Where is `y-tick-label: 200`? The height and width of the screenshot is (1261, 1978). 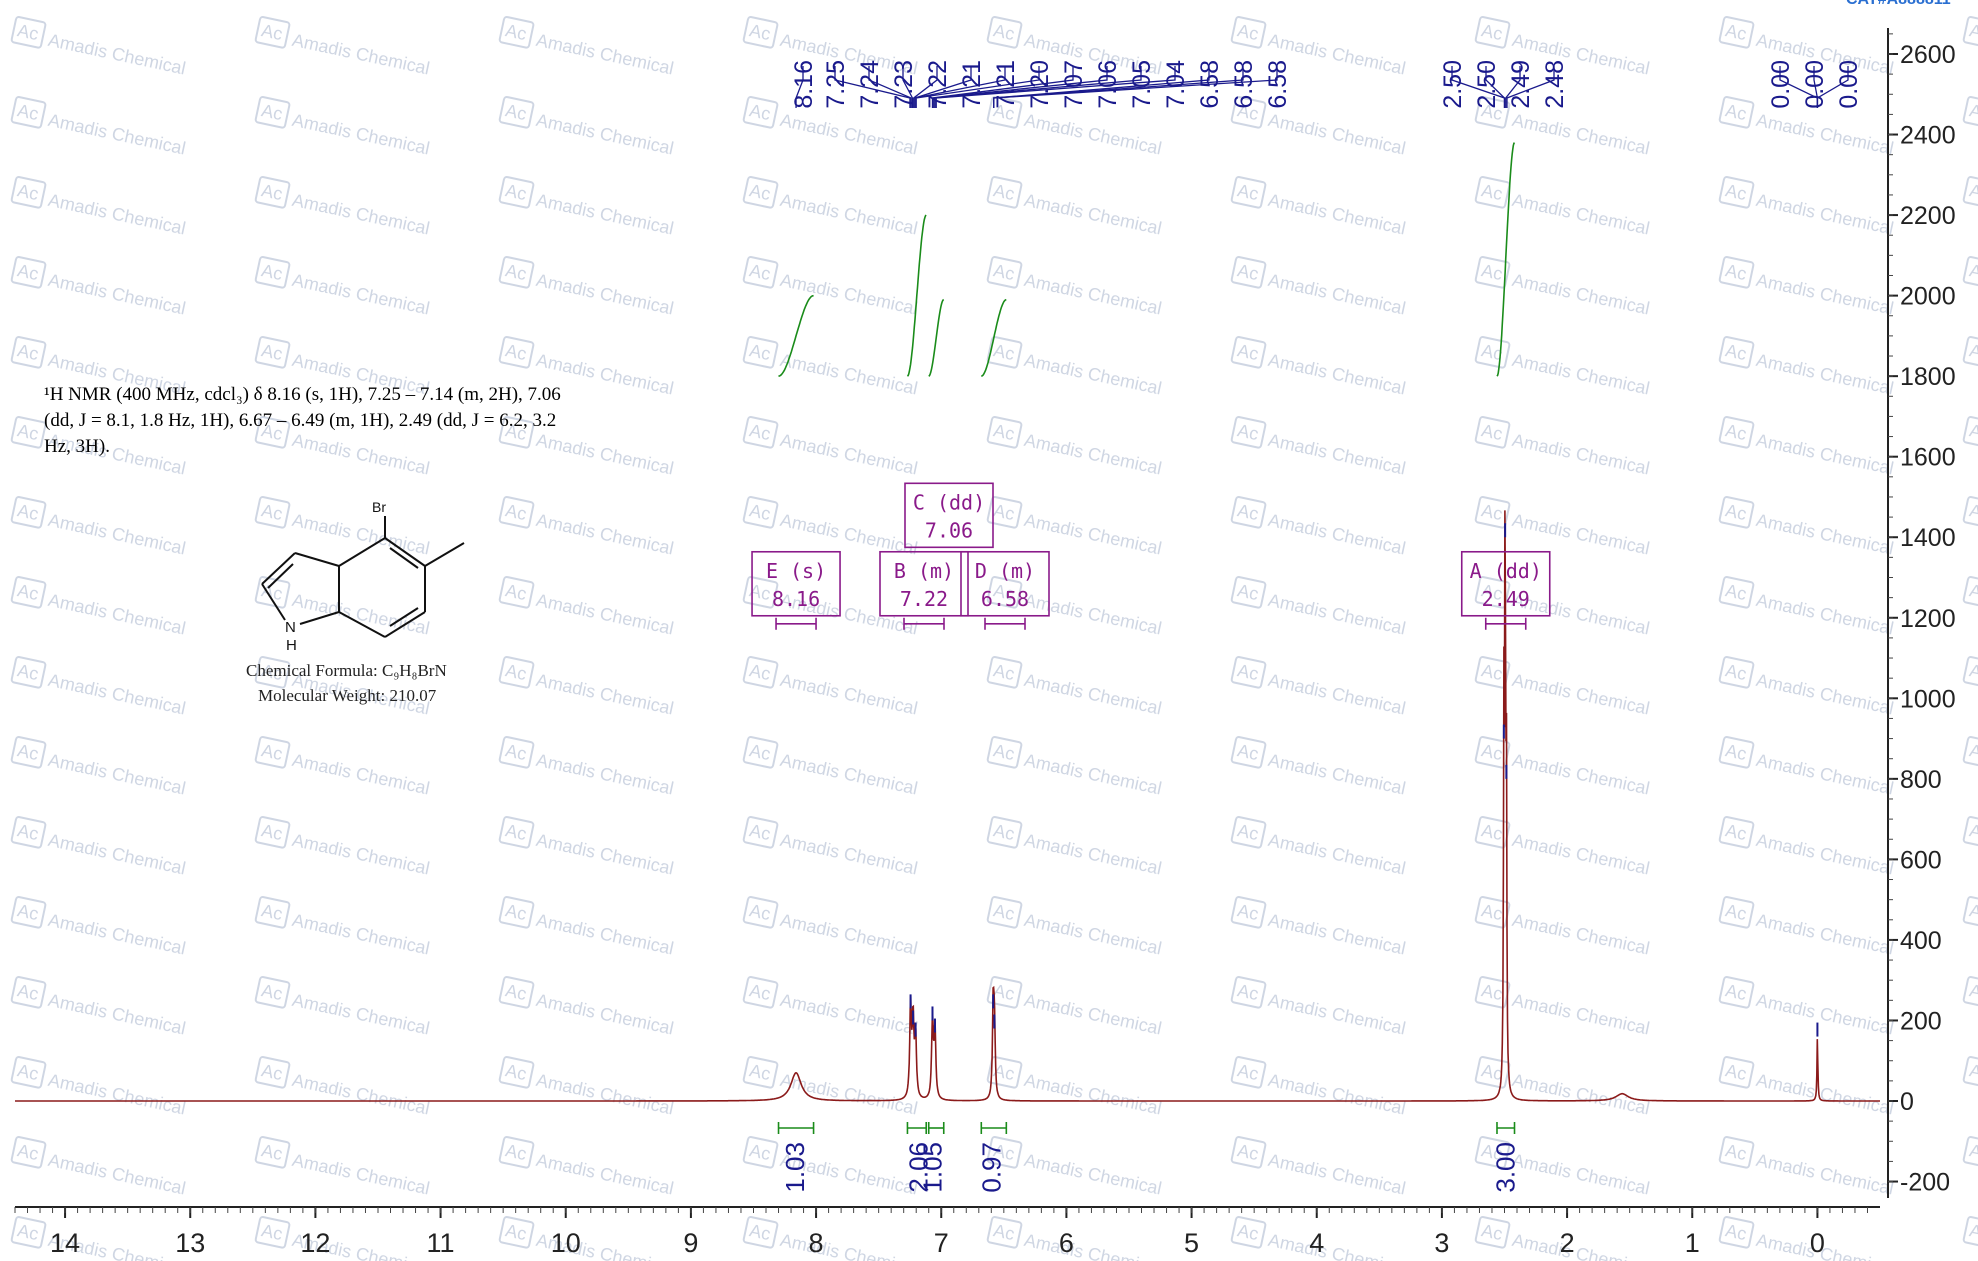 y-tick-label: 200 is located at coordinates (1921, 1021).